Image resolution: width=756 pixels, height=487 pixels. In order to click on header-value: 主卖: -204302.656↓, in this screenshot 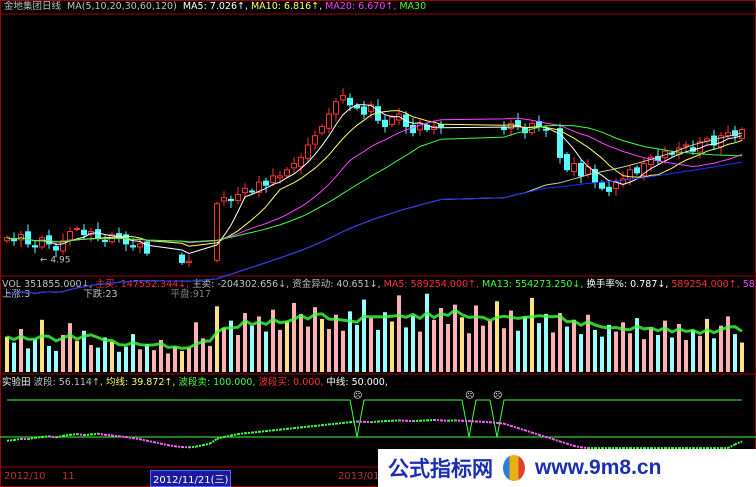, I will do `click(241, 284)`.